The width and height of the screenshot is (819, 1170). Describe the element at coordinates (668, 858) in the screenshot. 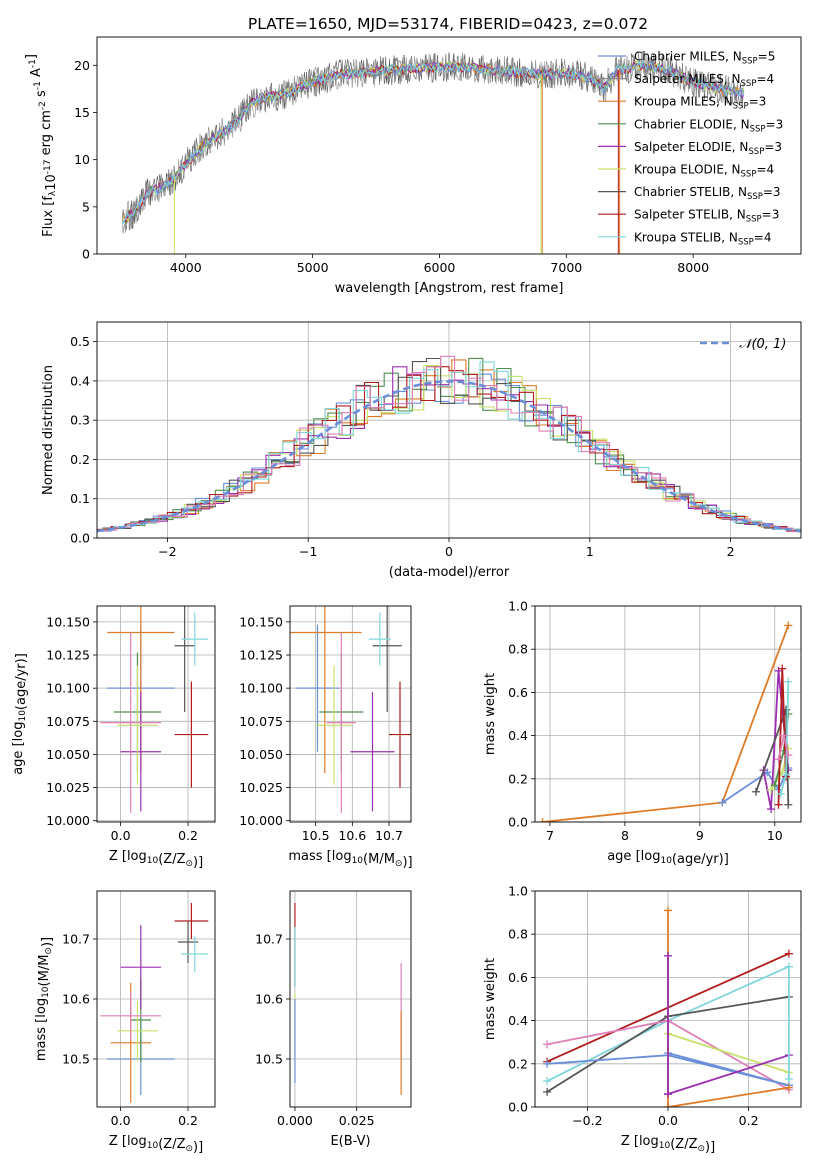

I see `x-axis-label: age [log10(age/yr)]` at that location.